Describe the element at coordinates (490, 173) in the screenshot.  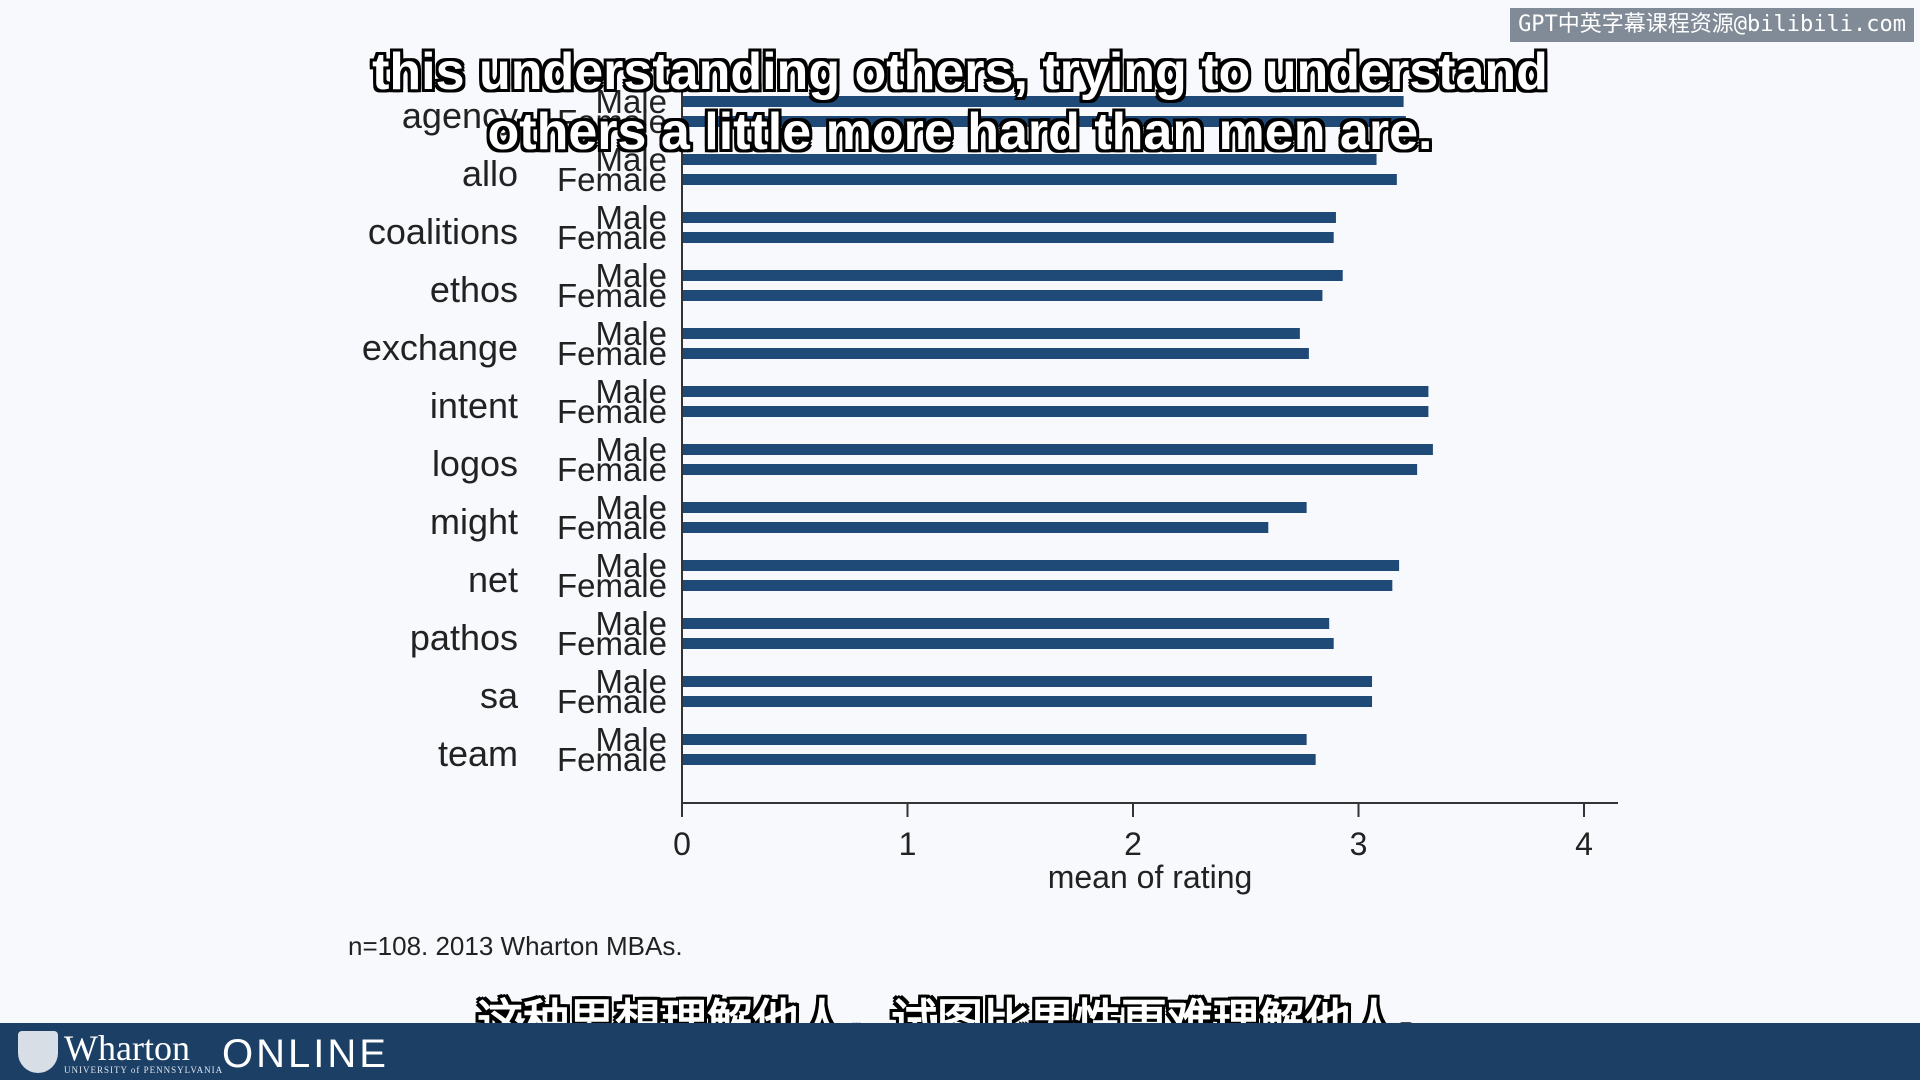
I see `category-label: allo` at that location.